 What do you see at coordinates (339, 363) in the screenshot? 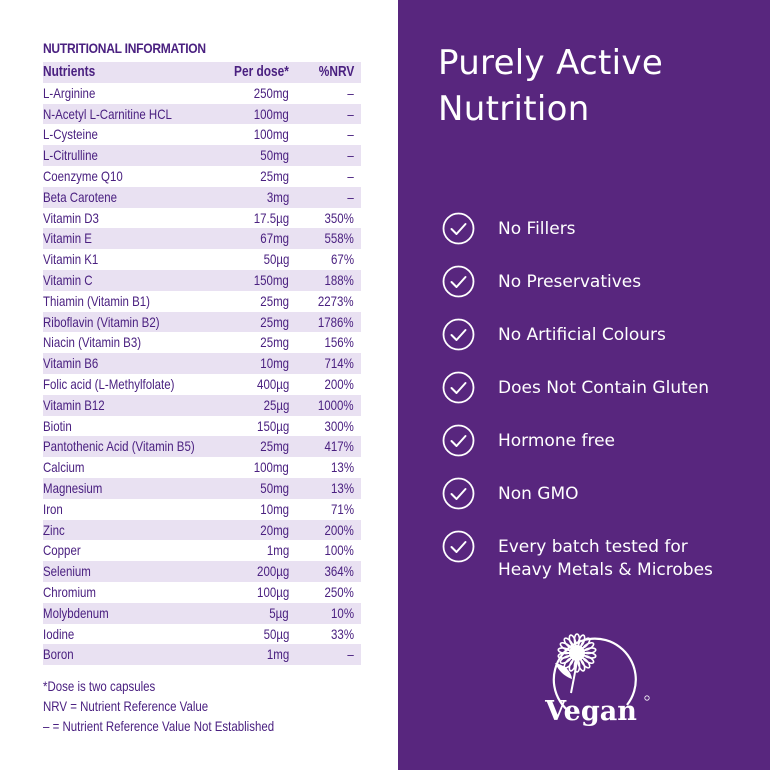
I see `cell-nrv: 714%` at bounding box center [339, 363].